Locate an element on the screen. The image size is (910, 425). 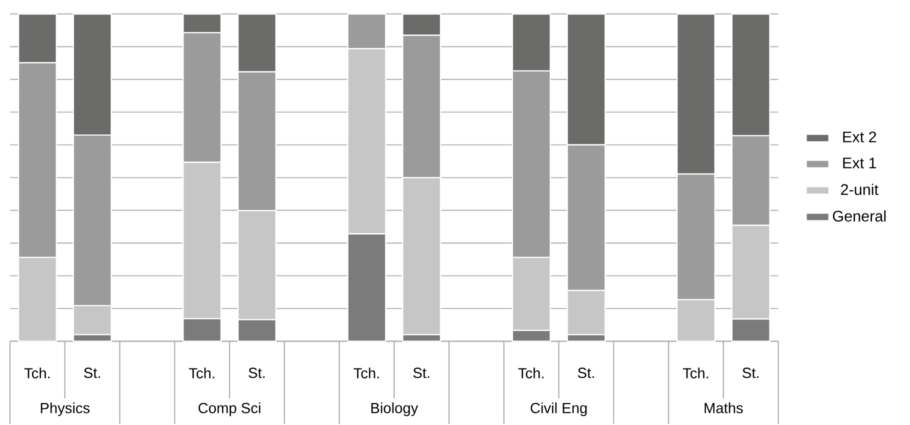
text: Comp Sci is located at coordinates (229, 409).